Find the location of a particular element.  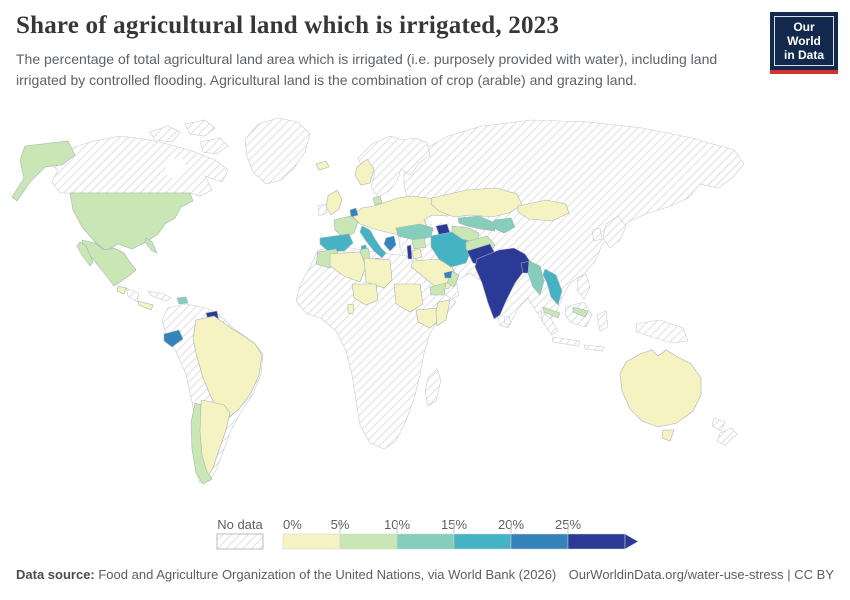

country-kyrgyzstan-tajikistan is located at coordinates (504, 225).